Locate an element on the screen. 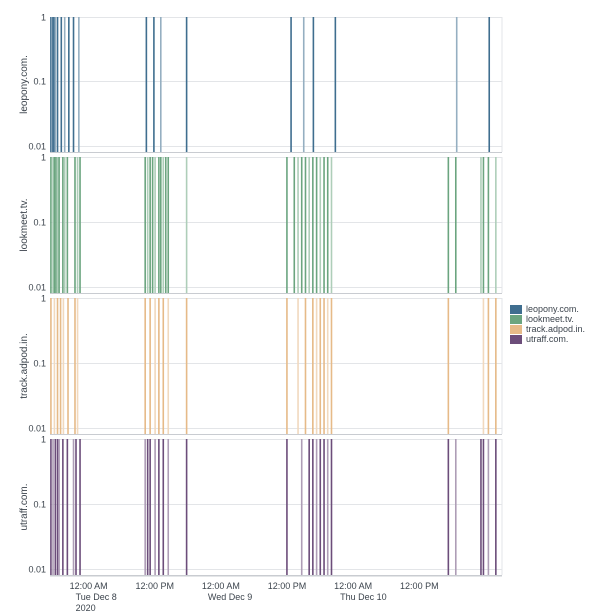 This screenshot has width=599, height=616. legend-item: track.adpod.in. is located at coordinates (547, 329).